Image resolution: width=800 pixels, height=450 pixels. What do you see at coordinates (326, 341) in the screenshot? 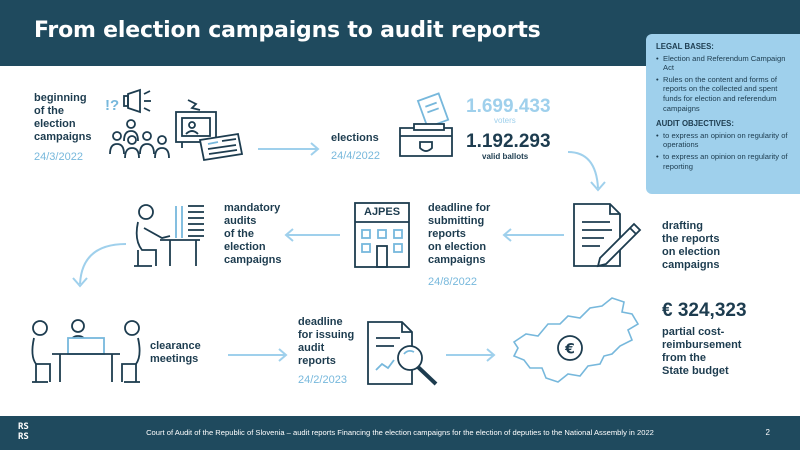
I see `deadline-issuing-label: deadline for issuing audit reports` at bounding box center [326, 341].